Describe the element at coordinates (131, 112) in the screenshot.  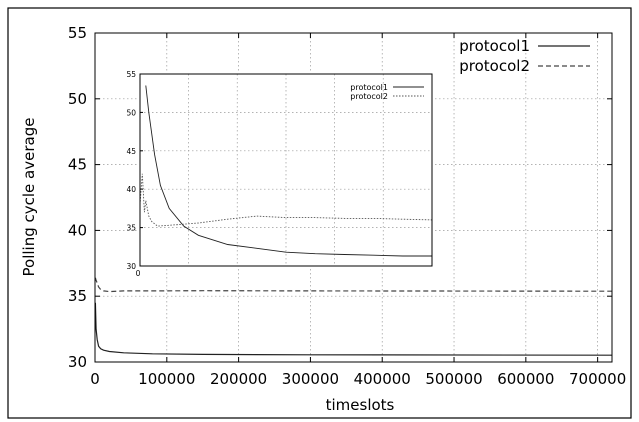
I see `inset-y-tick-label: 50` at that location.